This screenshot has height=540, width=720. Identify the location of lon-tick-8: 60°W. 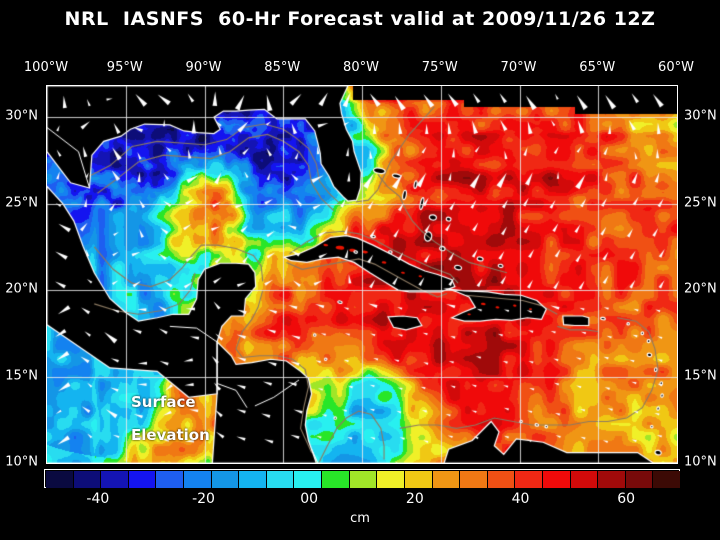
(676, 67).